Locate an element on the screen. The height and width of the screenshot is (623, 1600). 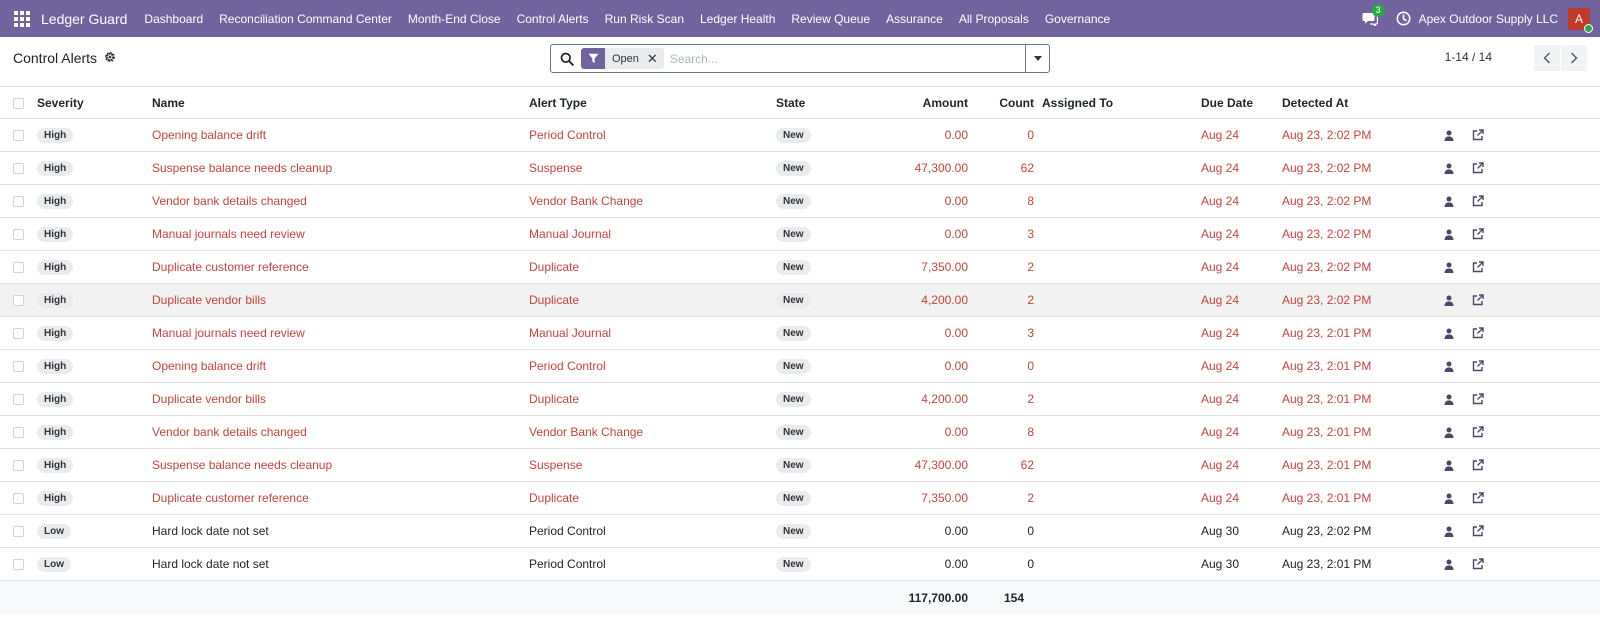
column-header-state: State is located at coordinates (791, 103).